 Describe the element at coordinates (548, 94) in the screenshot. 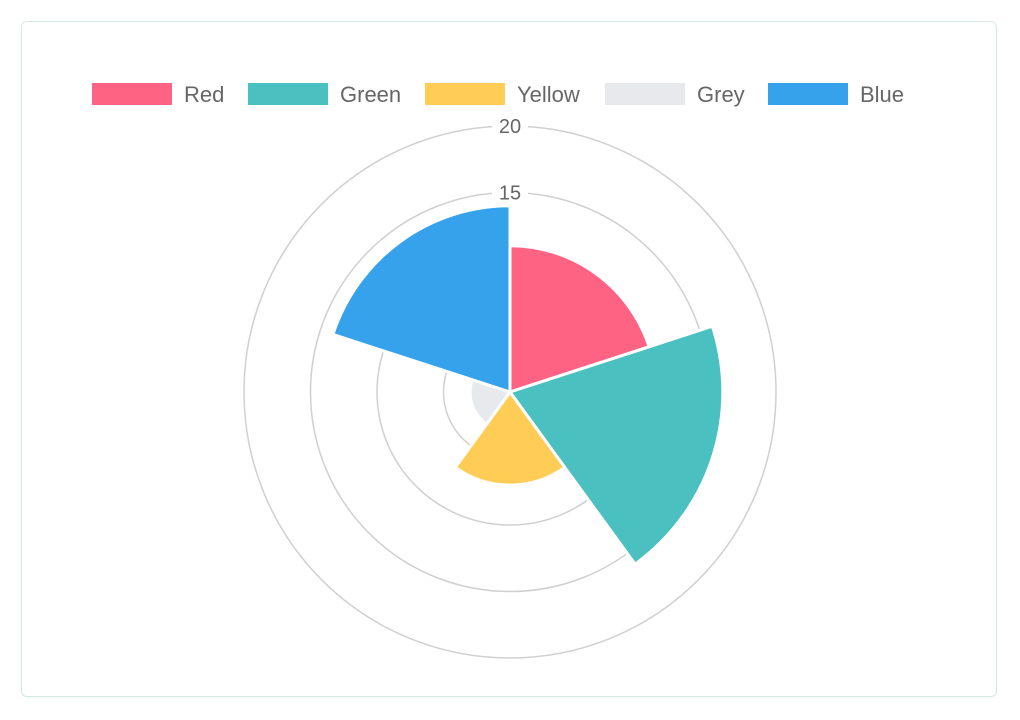

I see `legend-label-yellow: Yellow` at that location.